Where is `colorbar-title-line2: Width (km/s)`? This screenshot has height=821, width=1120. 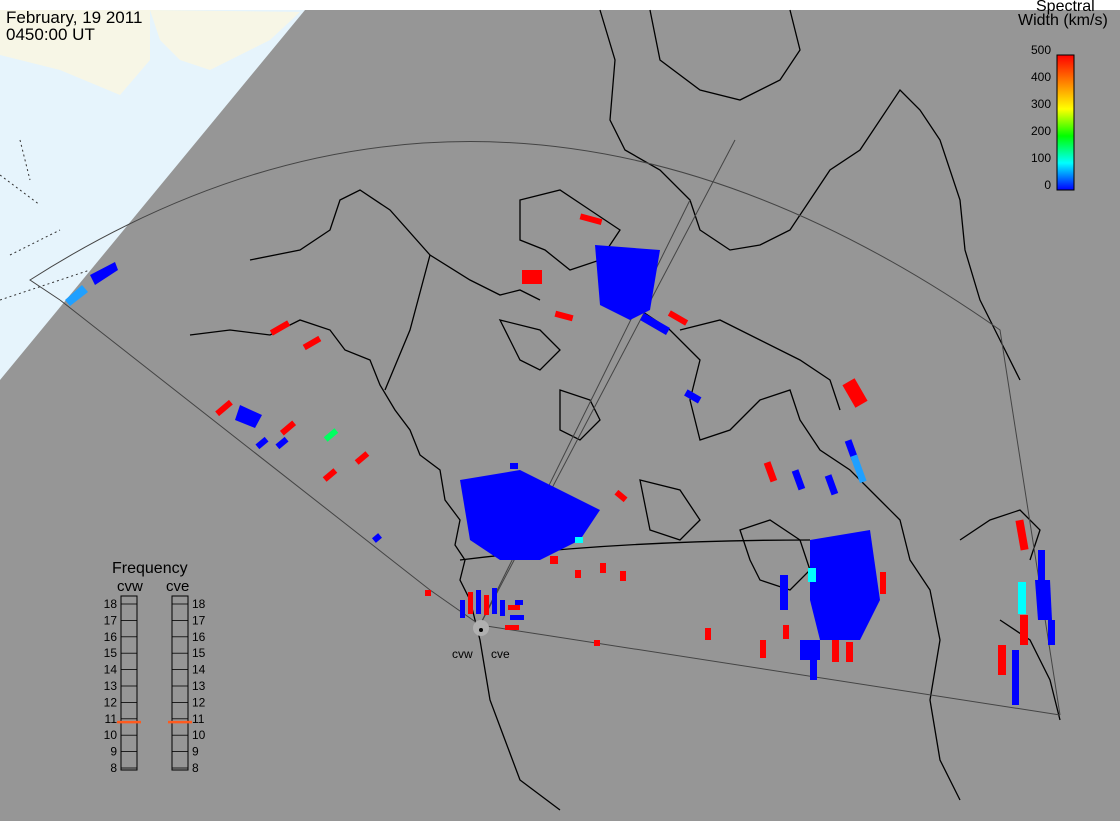
colorbar-title-line2: Width (km/s) is located at coordinates (1063, 20).